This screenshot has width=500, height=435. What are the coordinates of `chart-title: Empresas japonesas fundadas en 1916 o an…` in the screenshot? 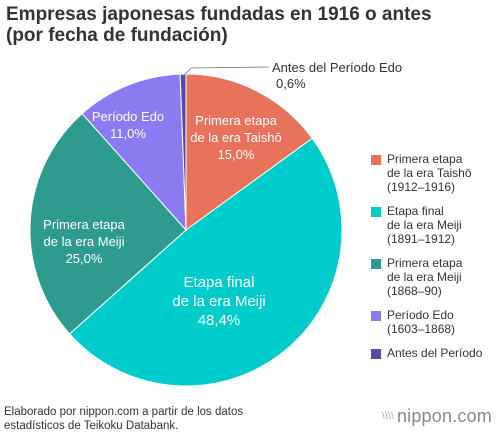 It's located at (241, 25).